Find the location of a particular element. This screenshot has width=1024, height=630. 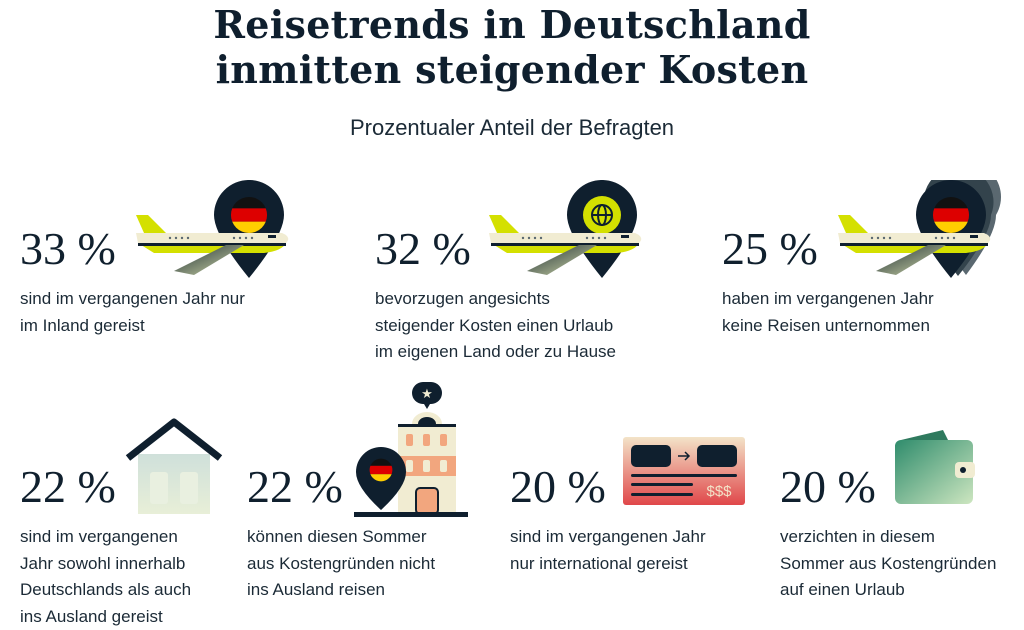

desc-line: keine Reisen unternommen is located at coordinates (826, 325).